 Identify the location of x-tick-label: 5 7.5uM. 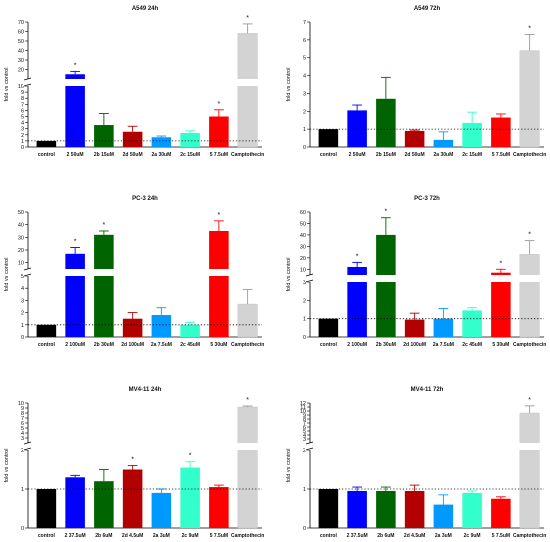
(501, 155).